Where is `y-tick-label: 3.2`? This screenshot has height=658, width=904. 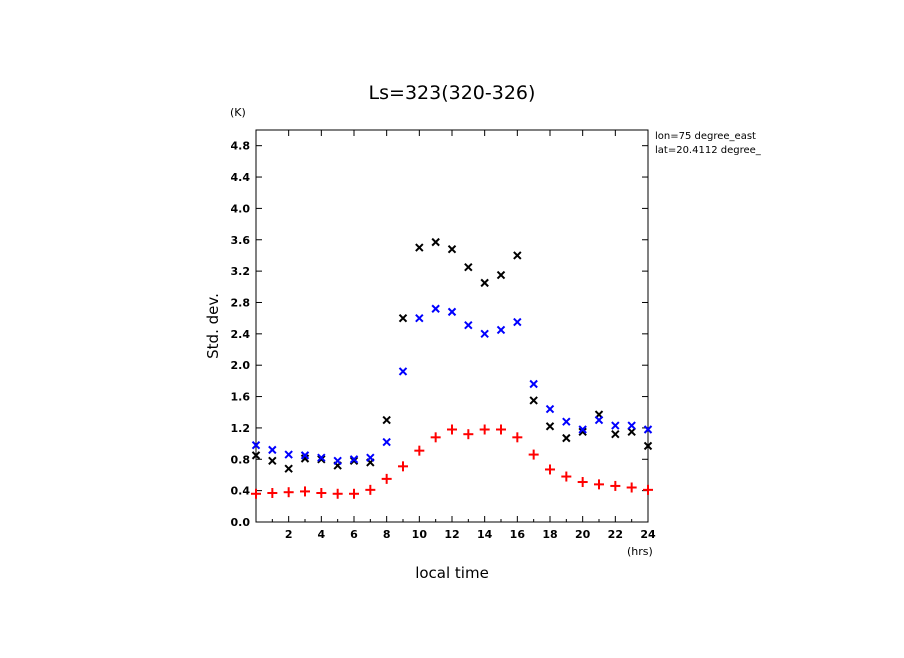 y-tick-label: 3.2 is located at coordinates (241, 271).